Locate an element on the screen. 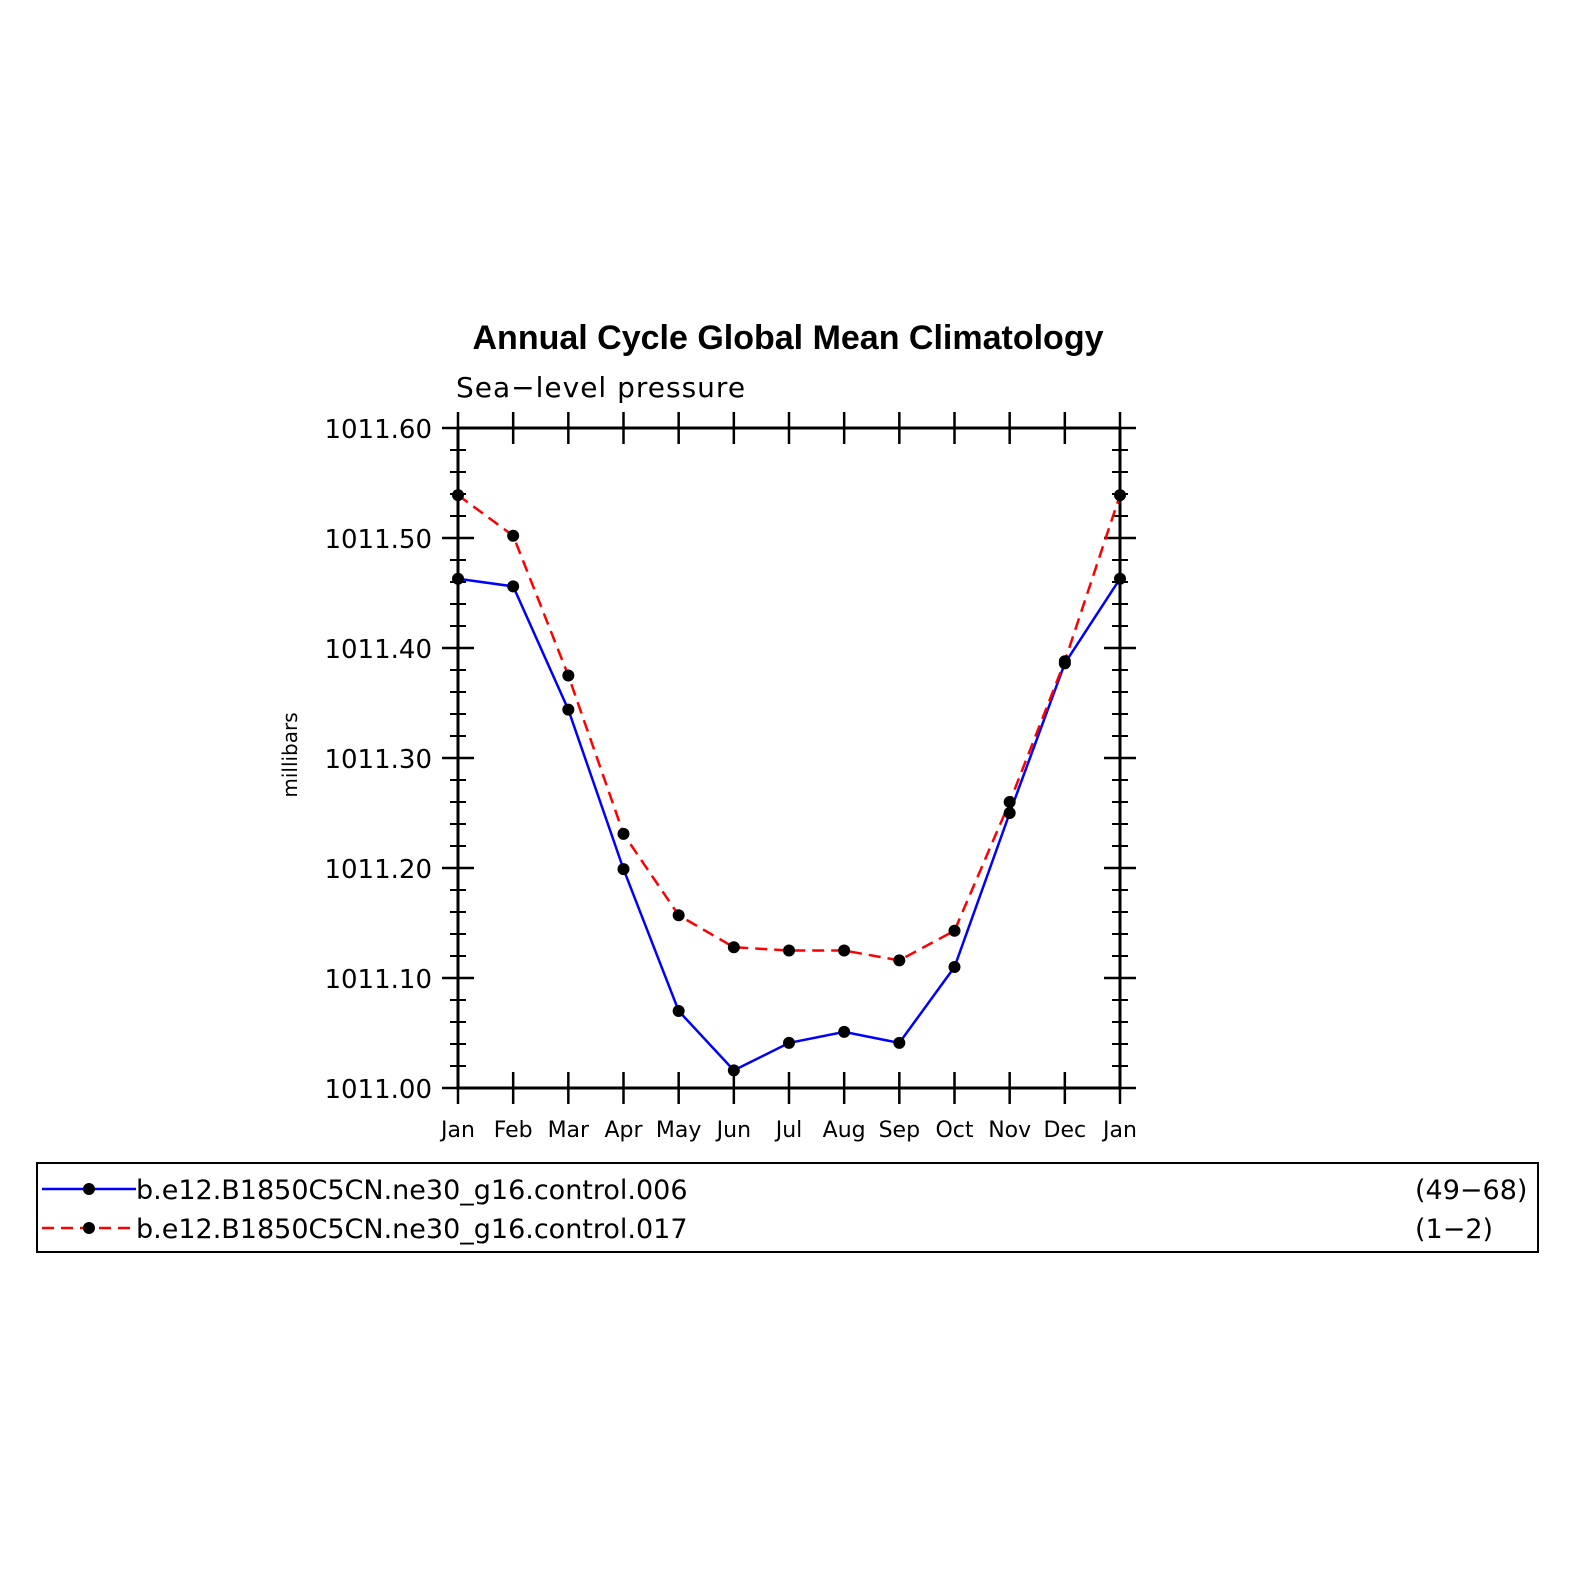 Image resolution: width=1575 pixels, height=1575 pixels. legend-box is located at coordinates (787, 1207).